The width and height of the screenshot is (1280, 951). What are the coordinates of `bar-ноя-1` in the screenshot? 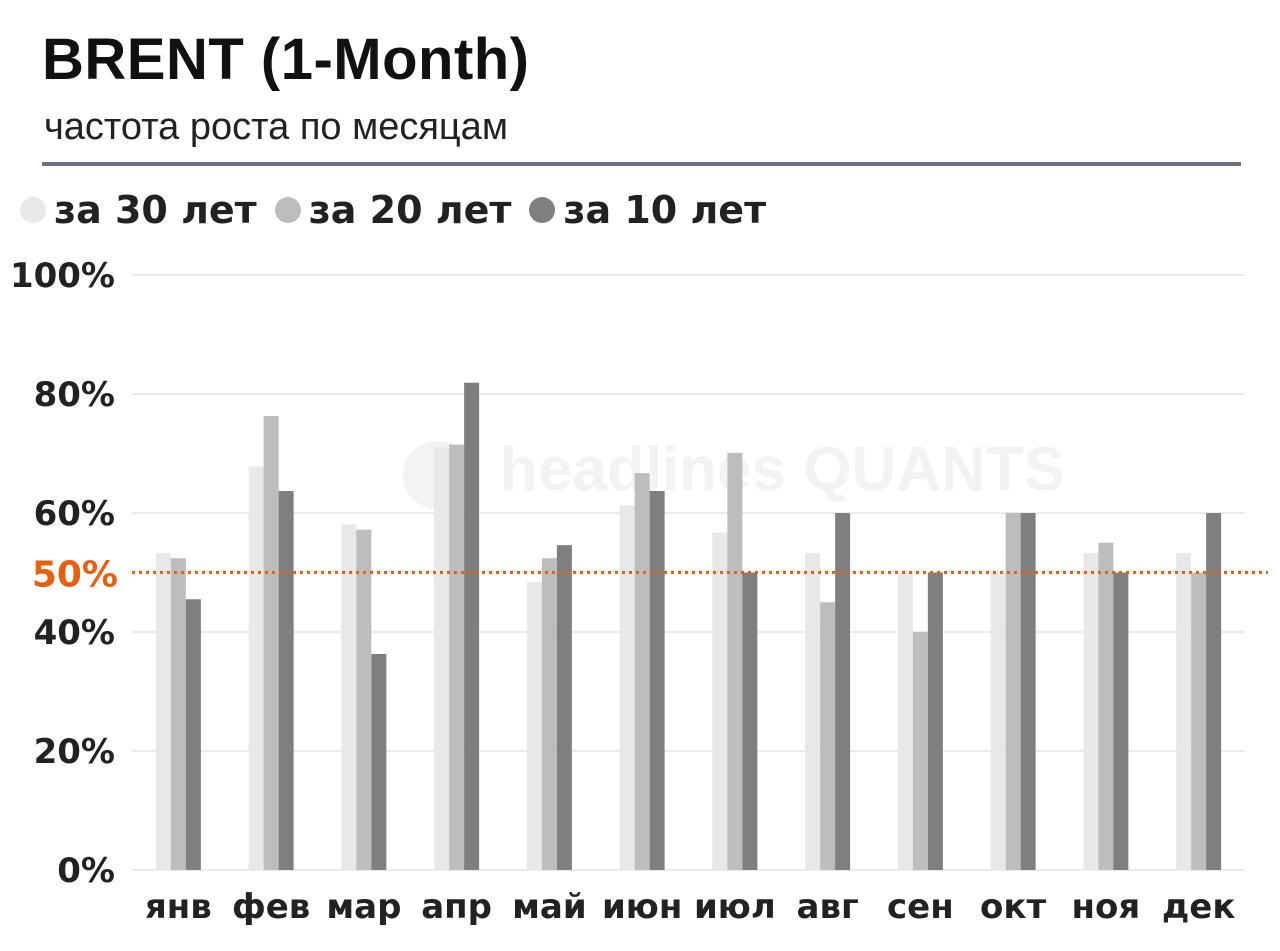 It's located at (1106, 706).